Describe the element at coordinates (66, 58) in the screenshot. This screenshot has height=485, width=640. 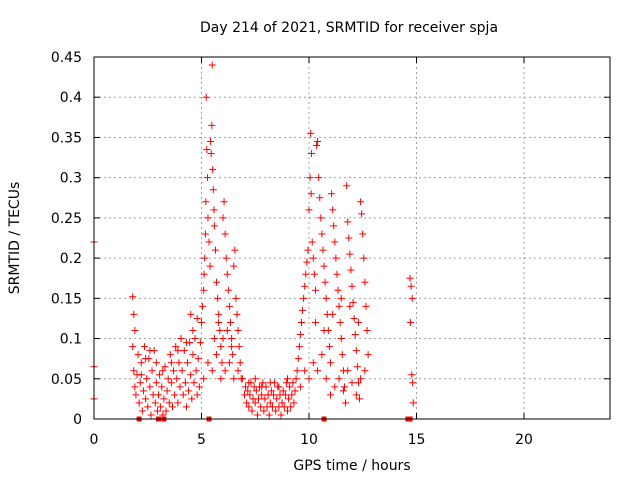
I see `y-tick-label: 0.45` at that location.